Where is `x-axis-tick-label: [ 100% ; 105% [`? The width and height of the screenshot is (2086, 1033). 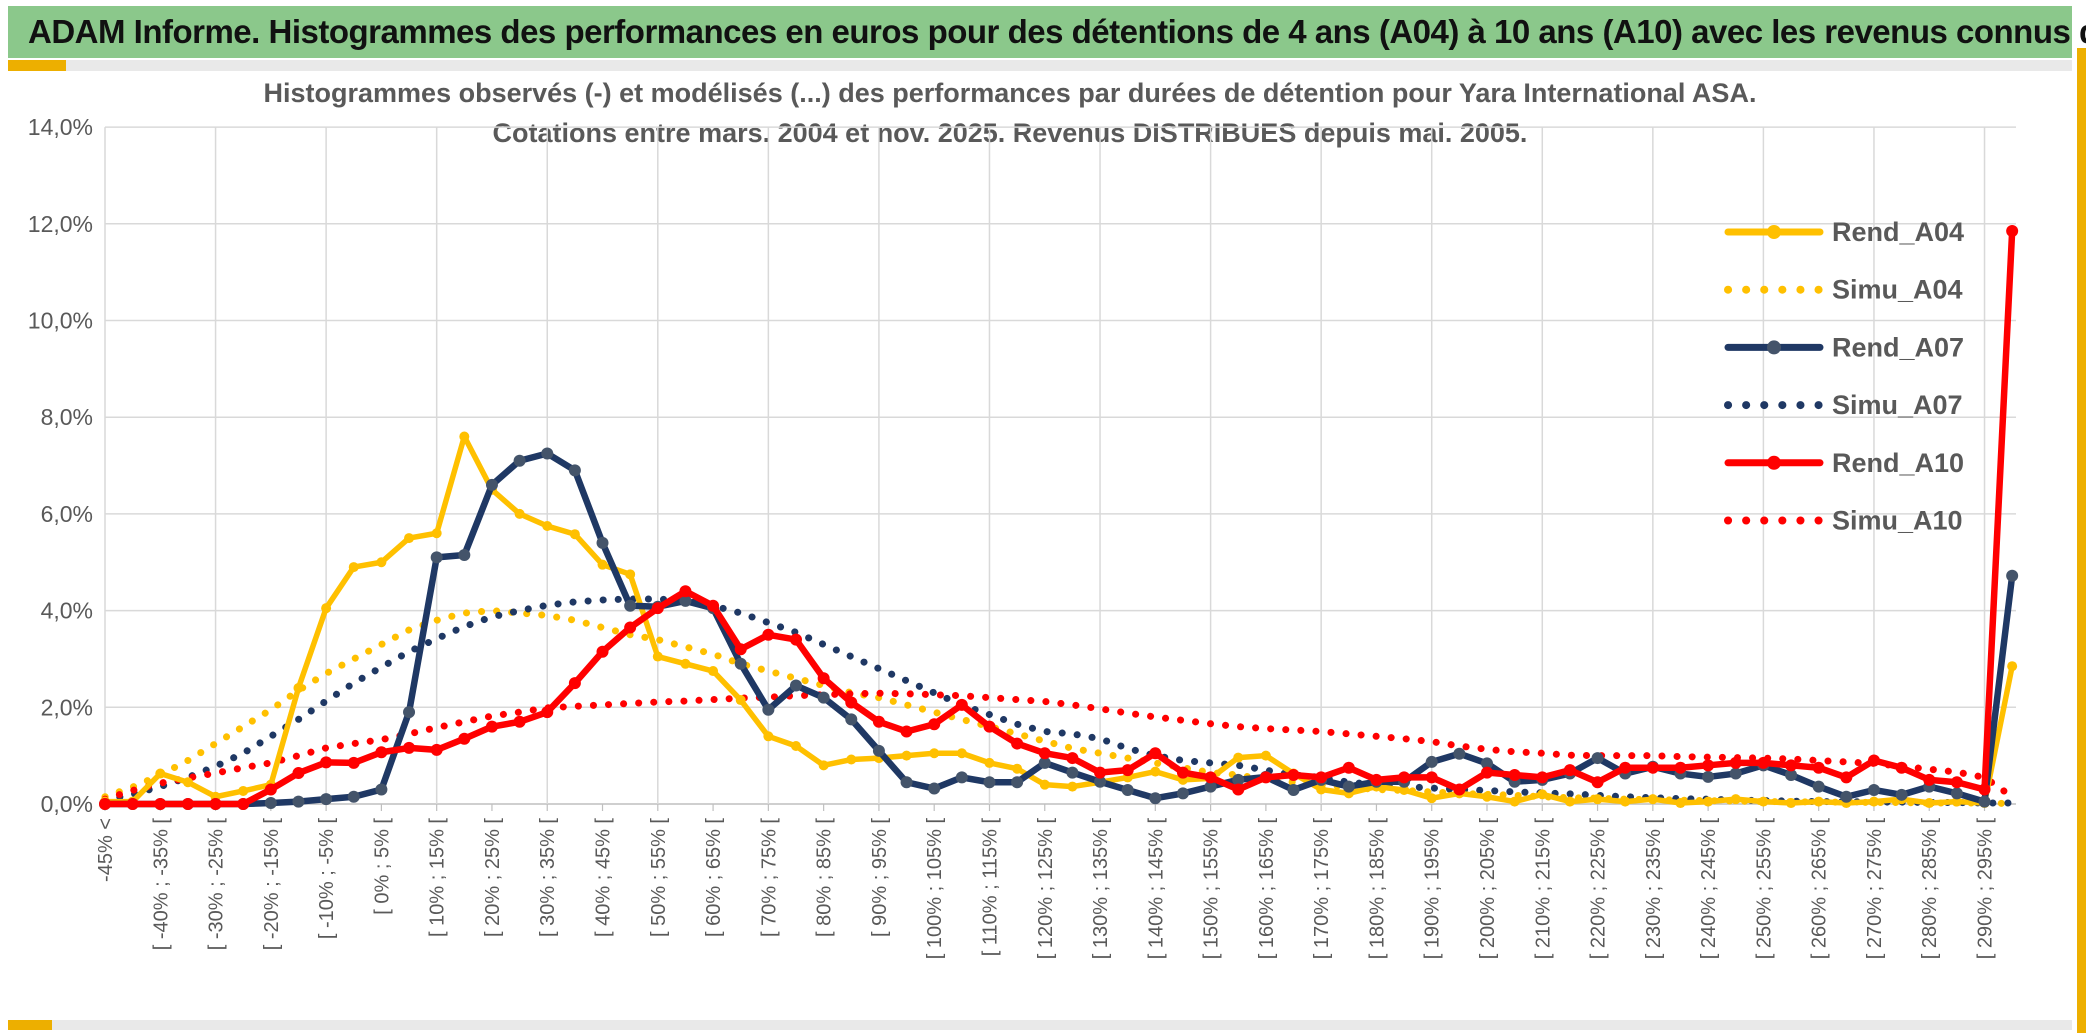 x-axis-tick-label: [ 100% ; 105% [ is located at coordinates (935, 889).